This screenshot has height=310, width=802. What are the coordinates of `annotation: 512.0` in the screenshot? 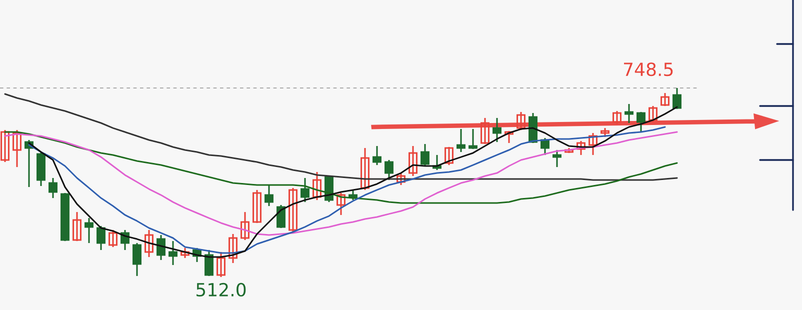 It's located at (221, 289).